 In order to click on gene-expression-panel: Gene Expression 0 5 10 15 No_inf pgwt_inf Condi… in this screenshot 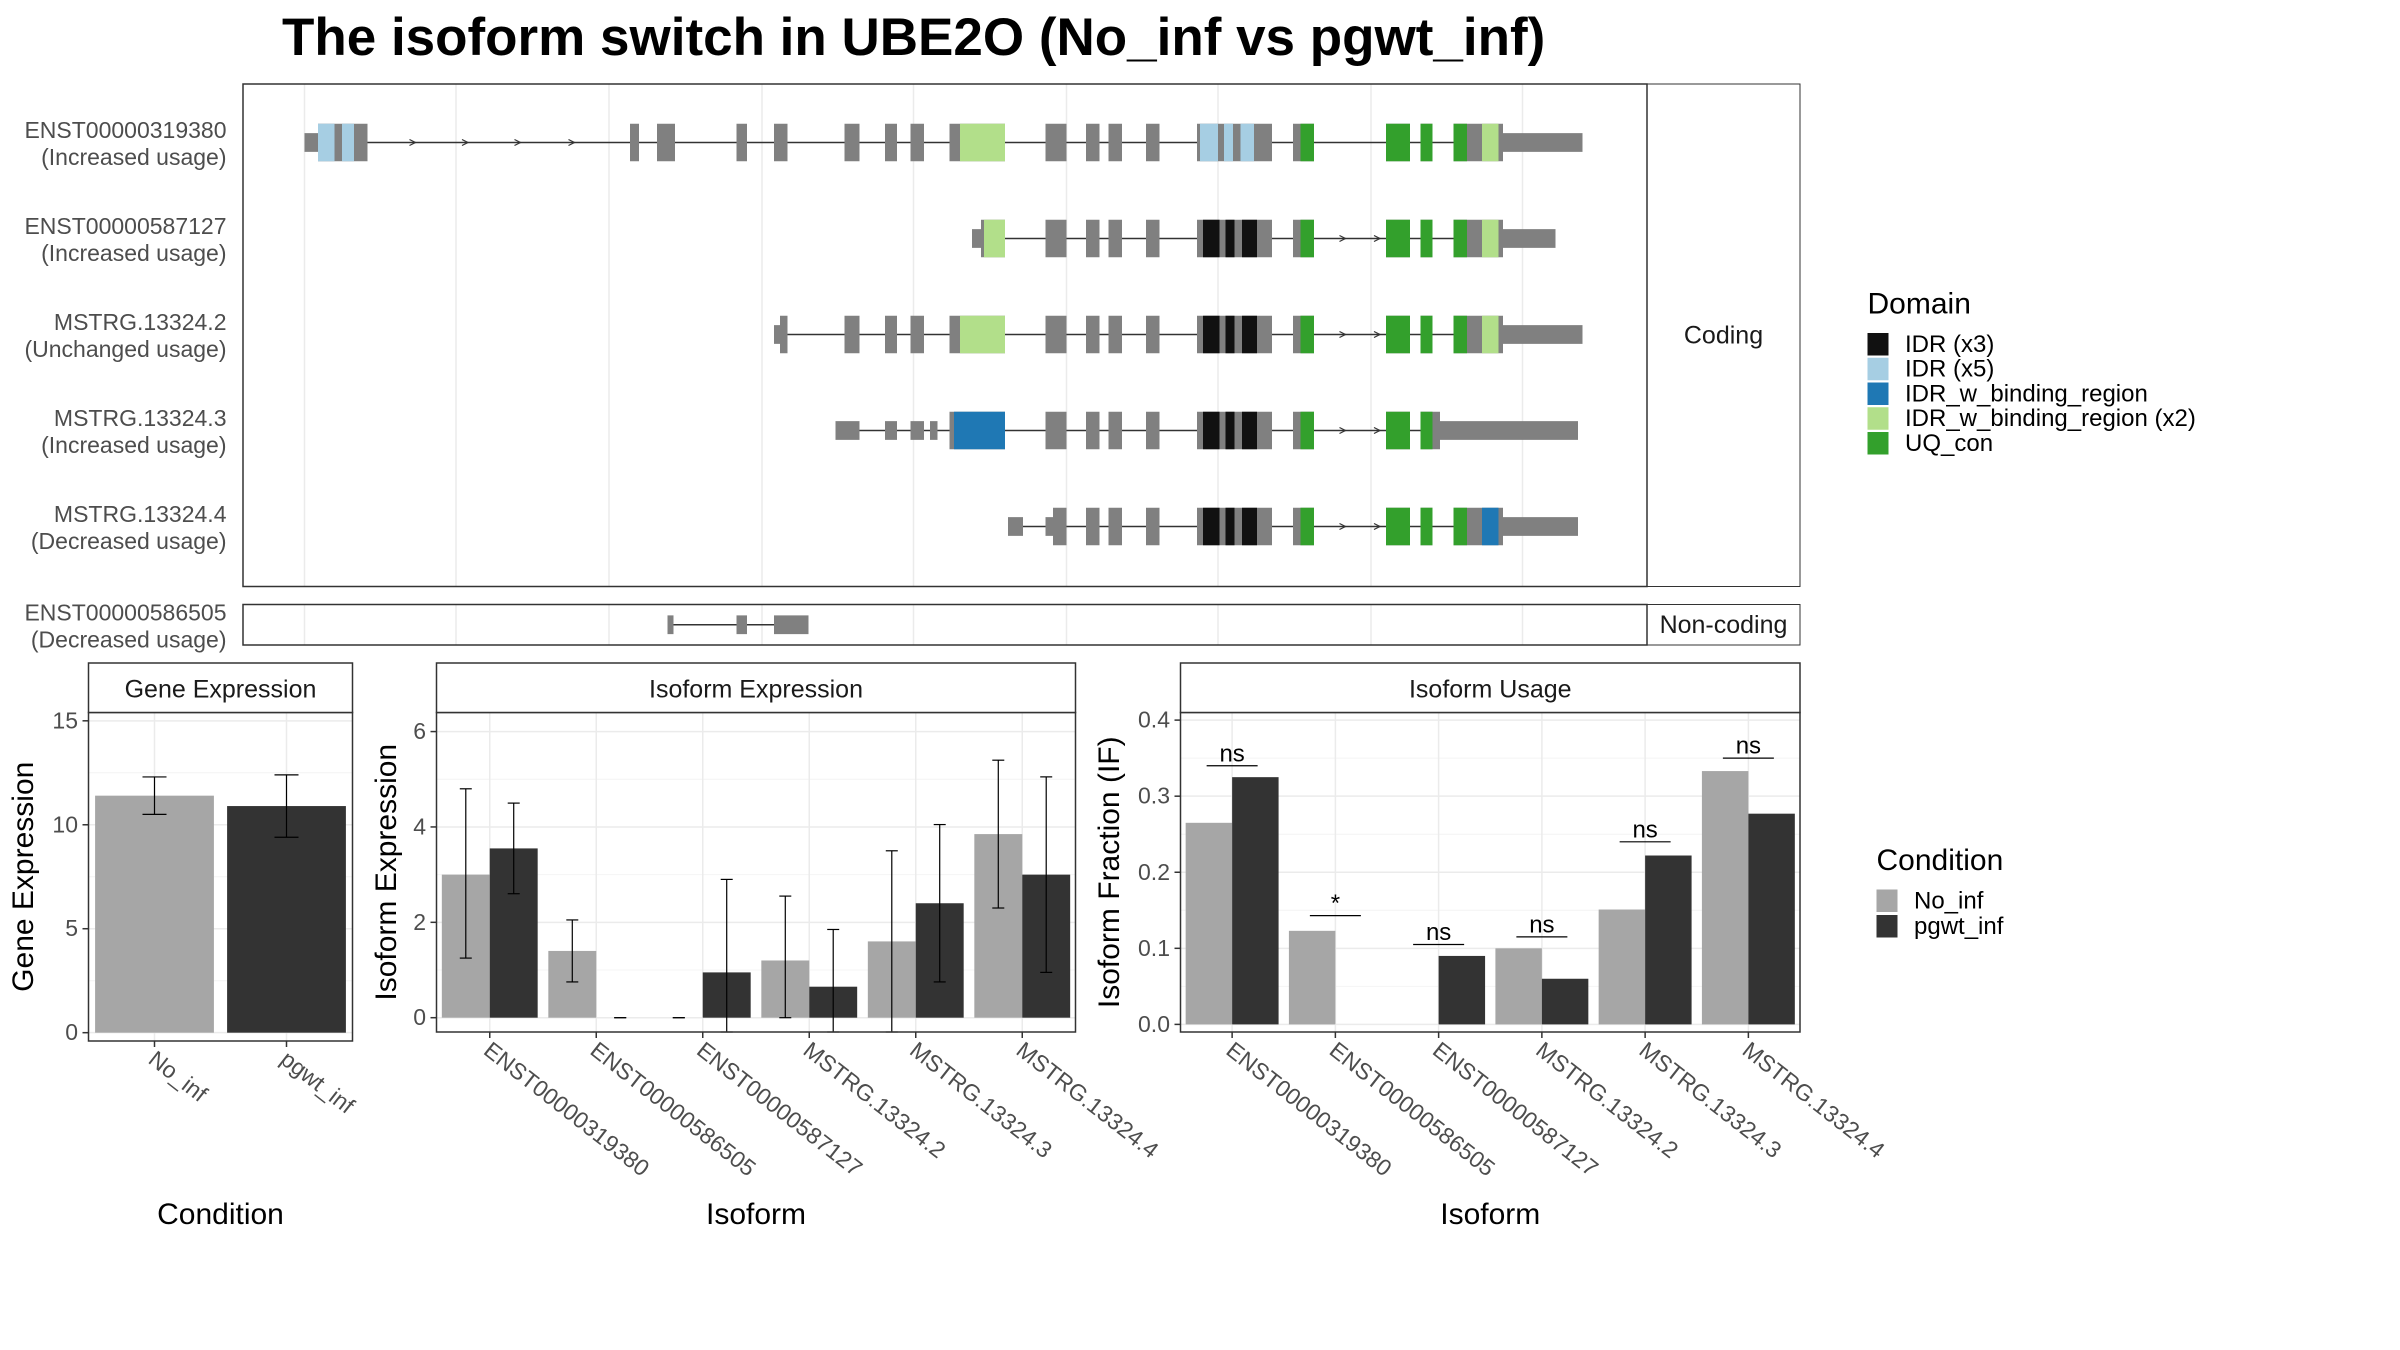, I will do `click(183, 946)`.